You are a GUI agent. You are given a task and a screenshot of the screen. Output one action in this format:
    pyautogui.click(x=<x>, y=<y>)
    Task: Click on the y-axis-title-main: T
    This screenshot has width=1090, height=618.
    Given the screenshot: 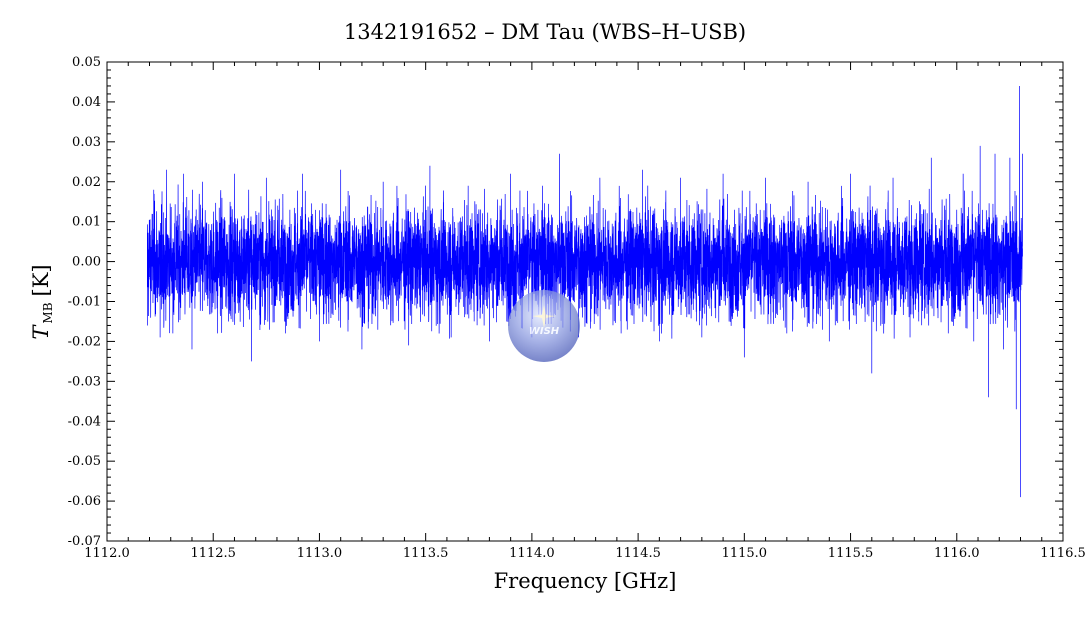 What is the action you would take?
    pyautogui.click(x=41, y=332)
    